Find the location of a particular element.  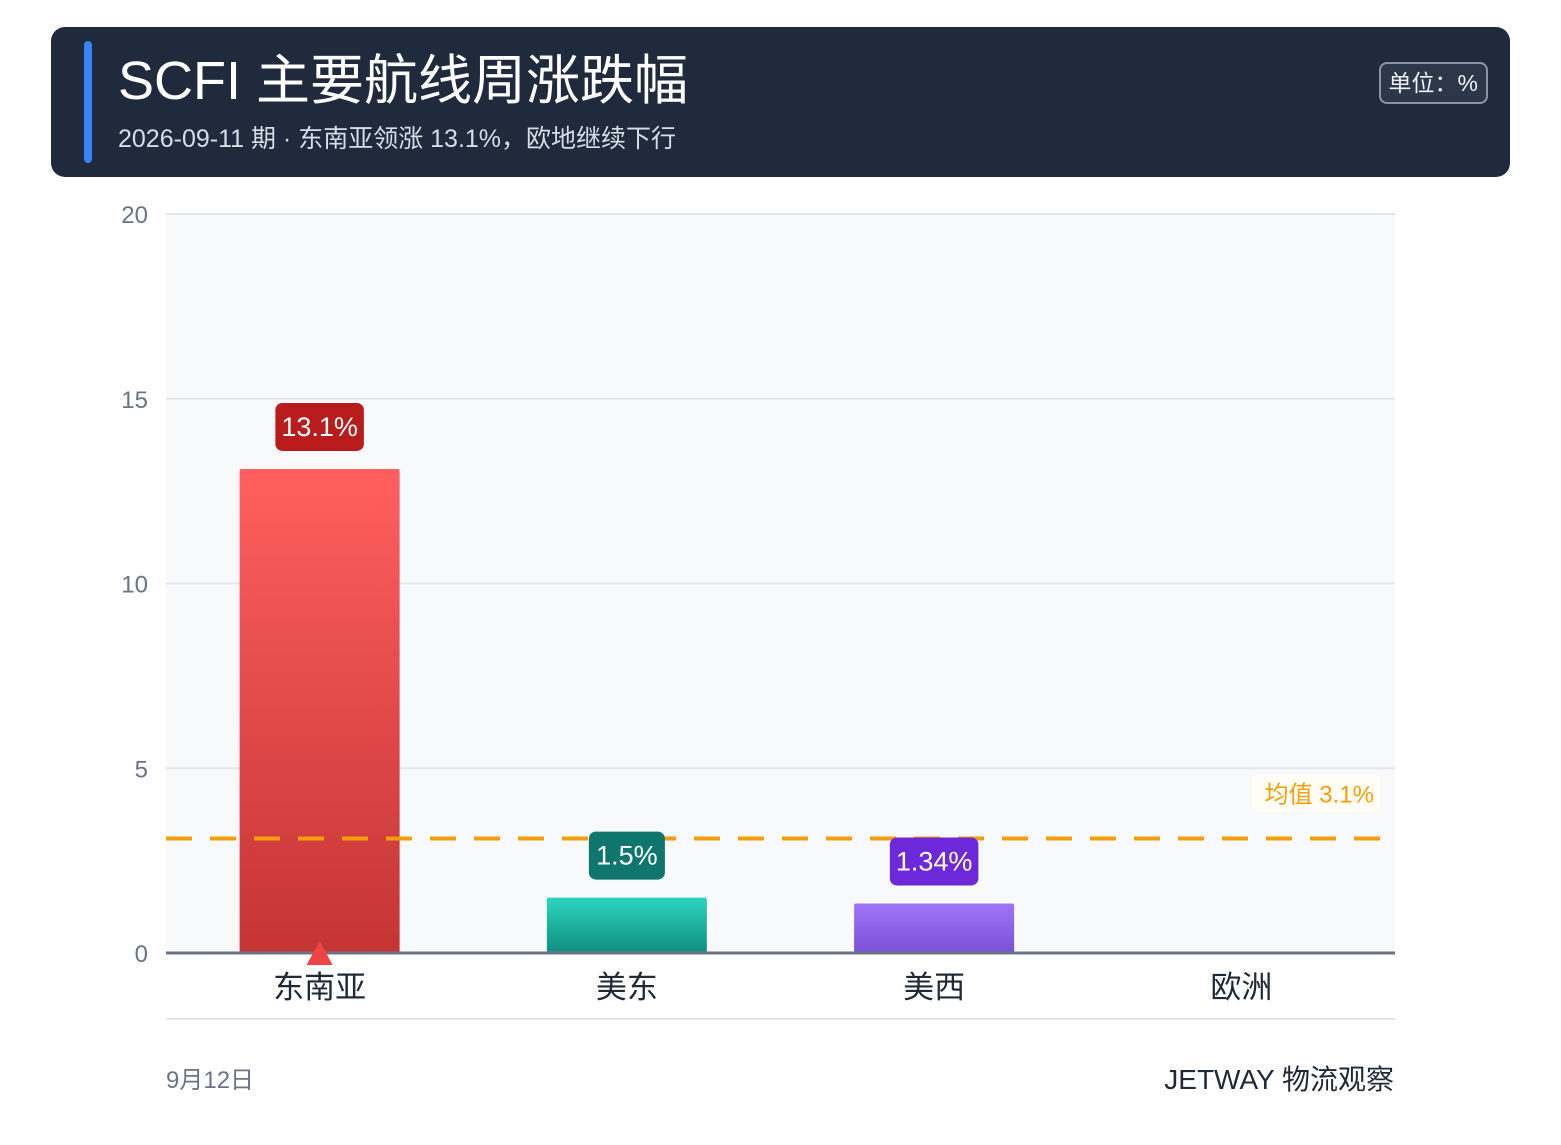

chart-subtitle: 2026-09-11 期 · 东南亚领涨 13.1%，欧地继续下行 is located at coordinates (397, 139).